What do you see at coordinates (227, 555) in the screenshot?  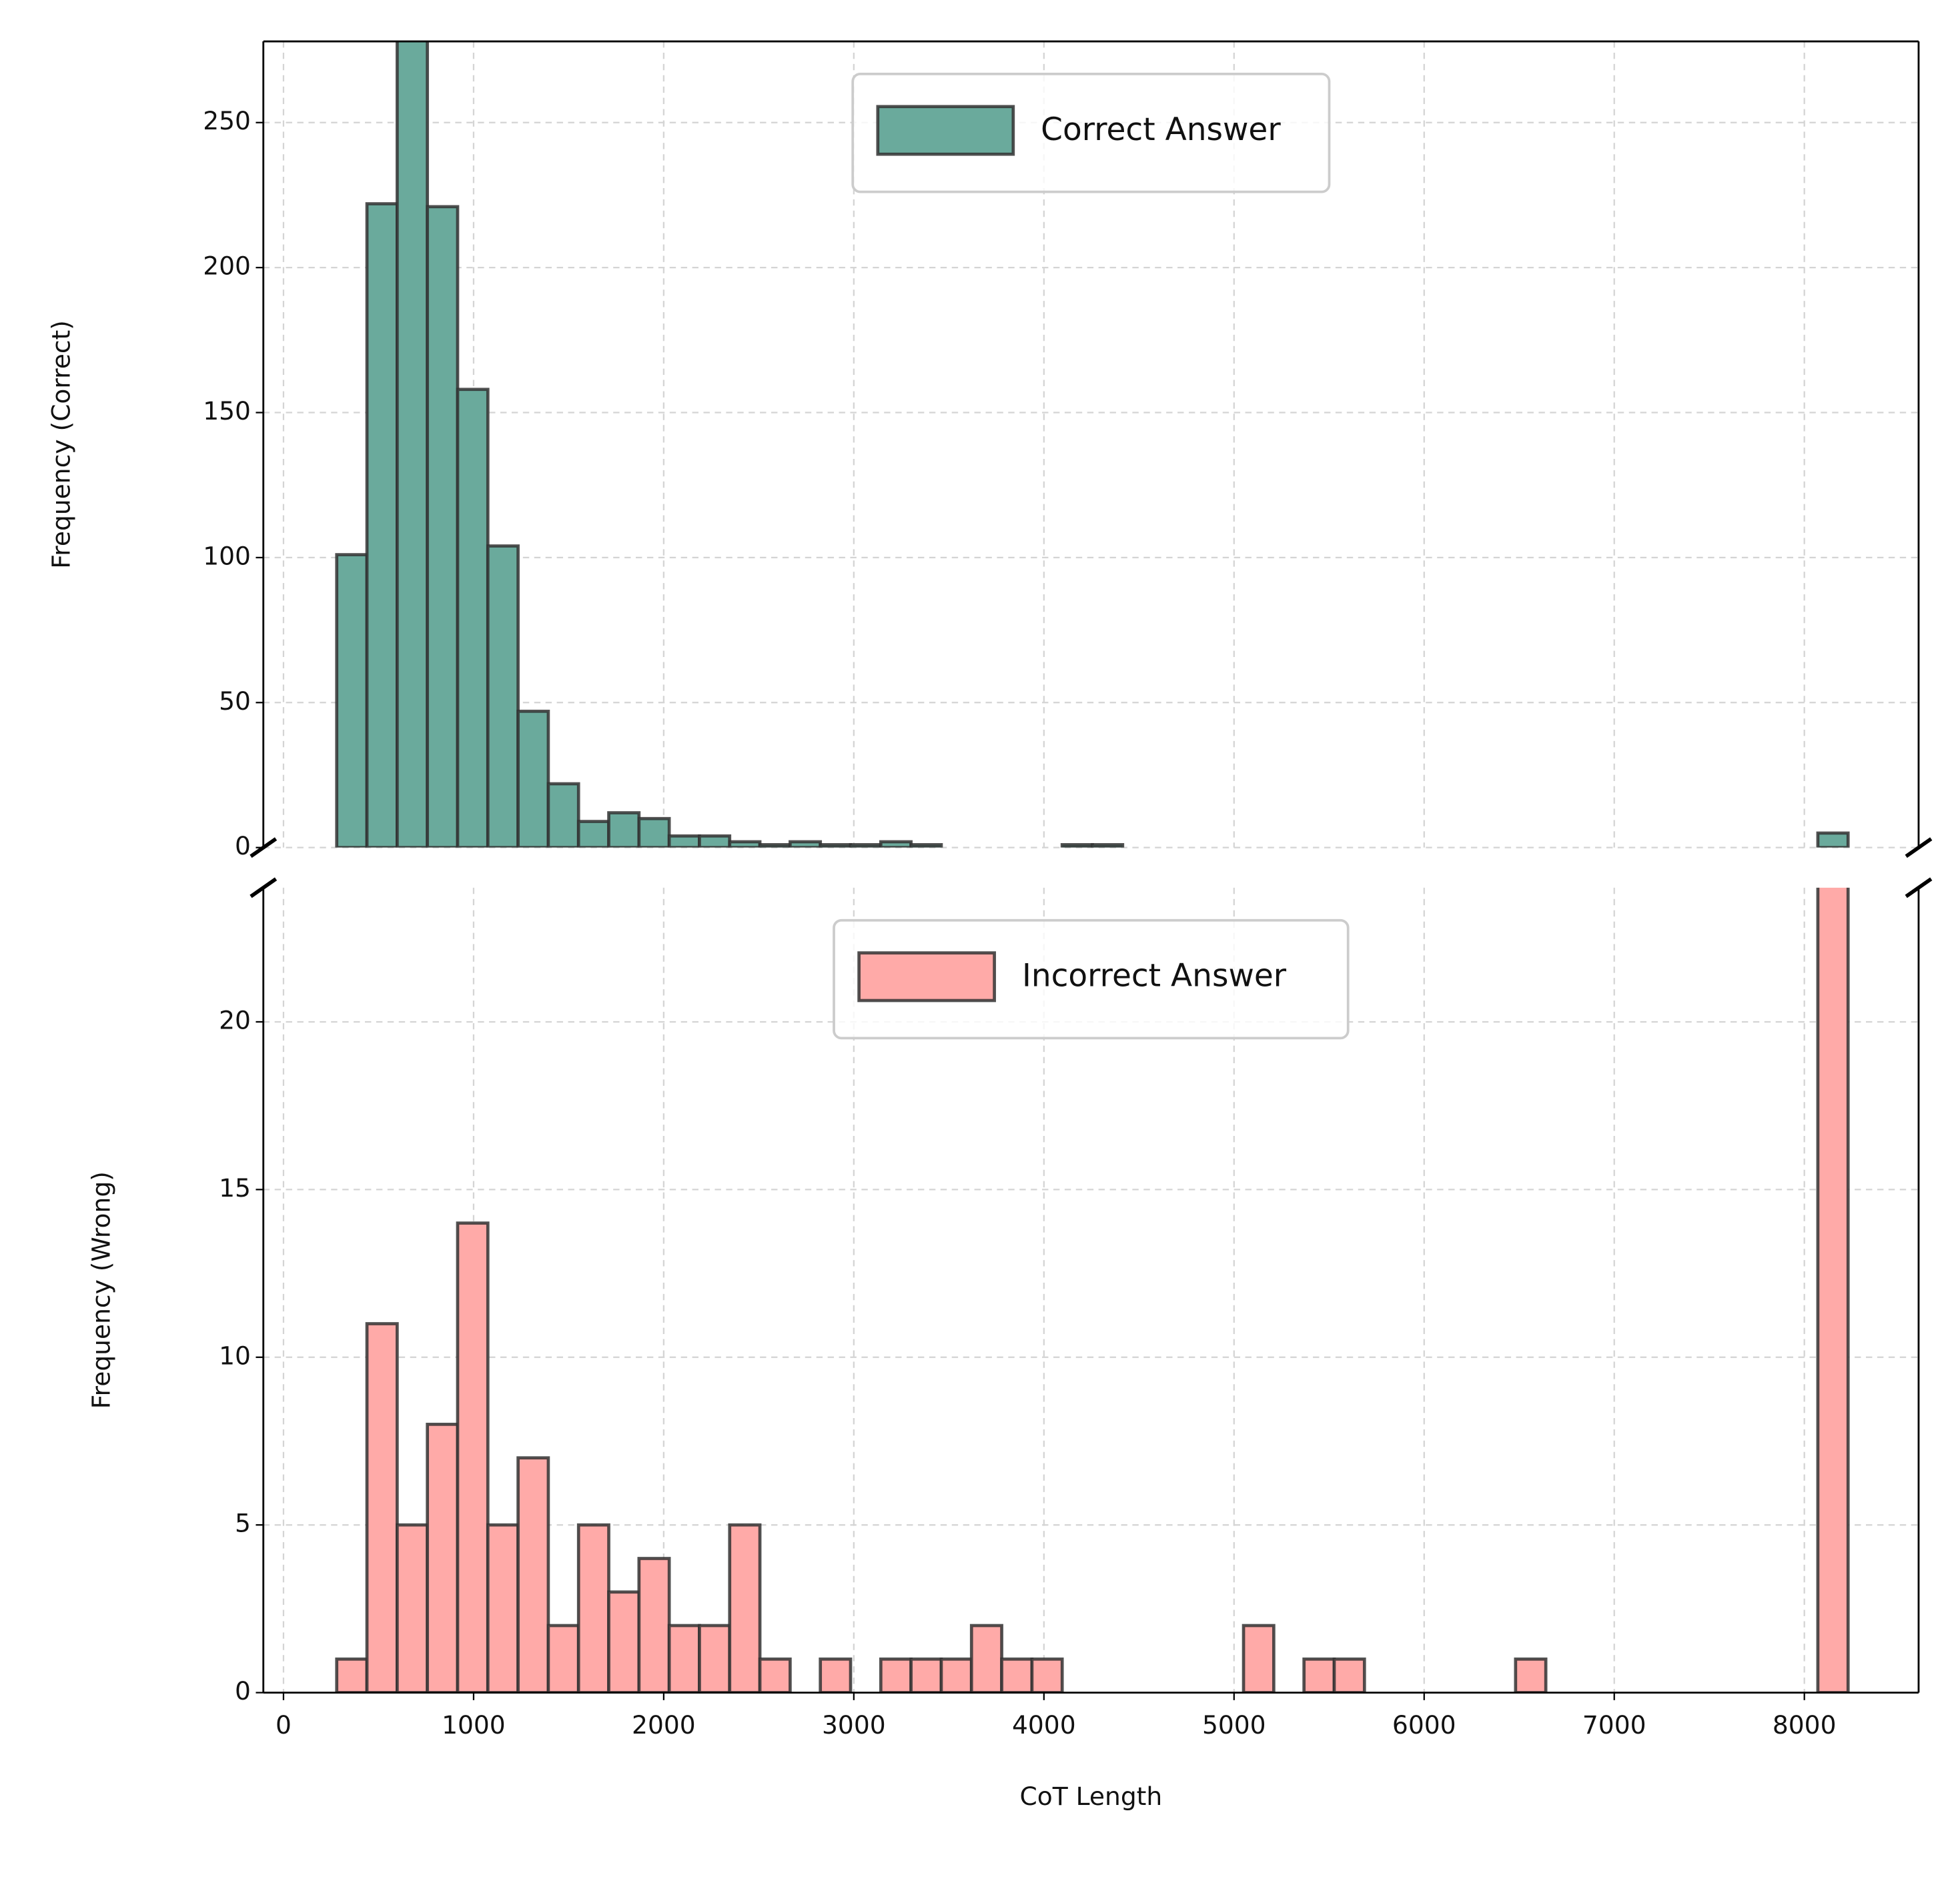 I see `y-tick-label: 100` at bounding box center [227, 555].